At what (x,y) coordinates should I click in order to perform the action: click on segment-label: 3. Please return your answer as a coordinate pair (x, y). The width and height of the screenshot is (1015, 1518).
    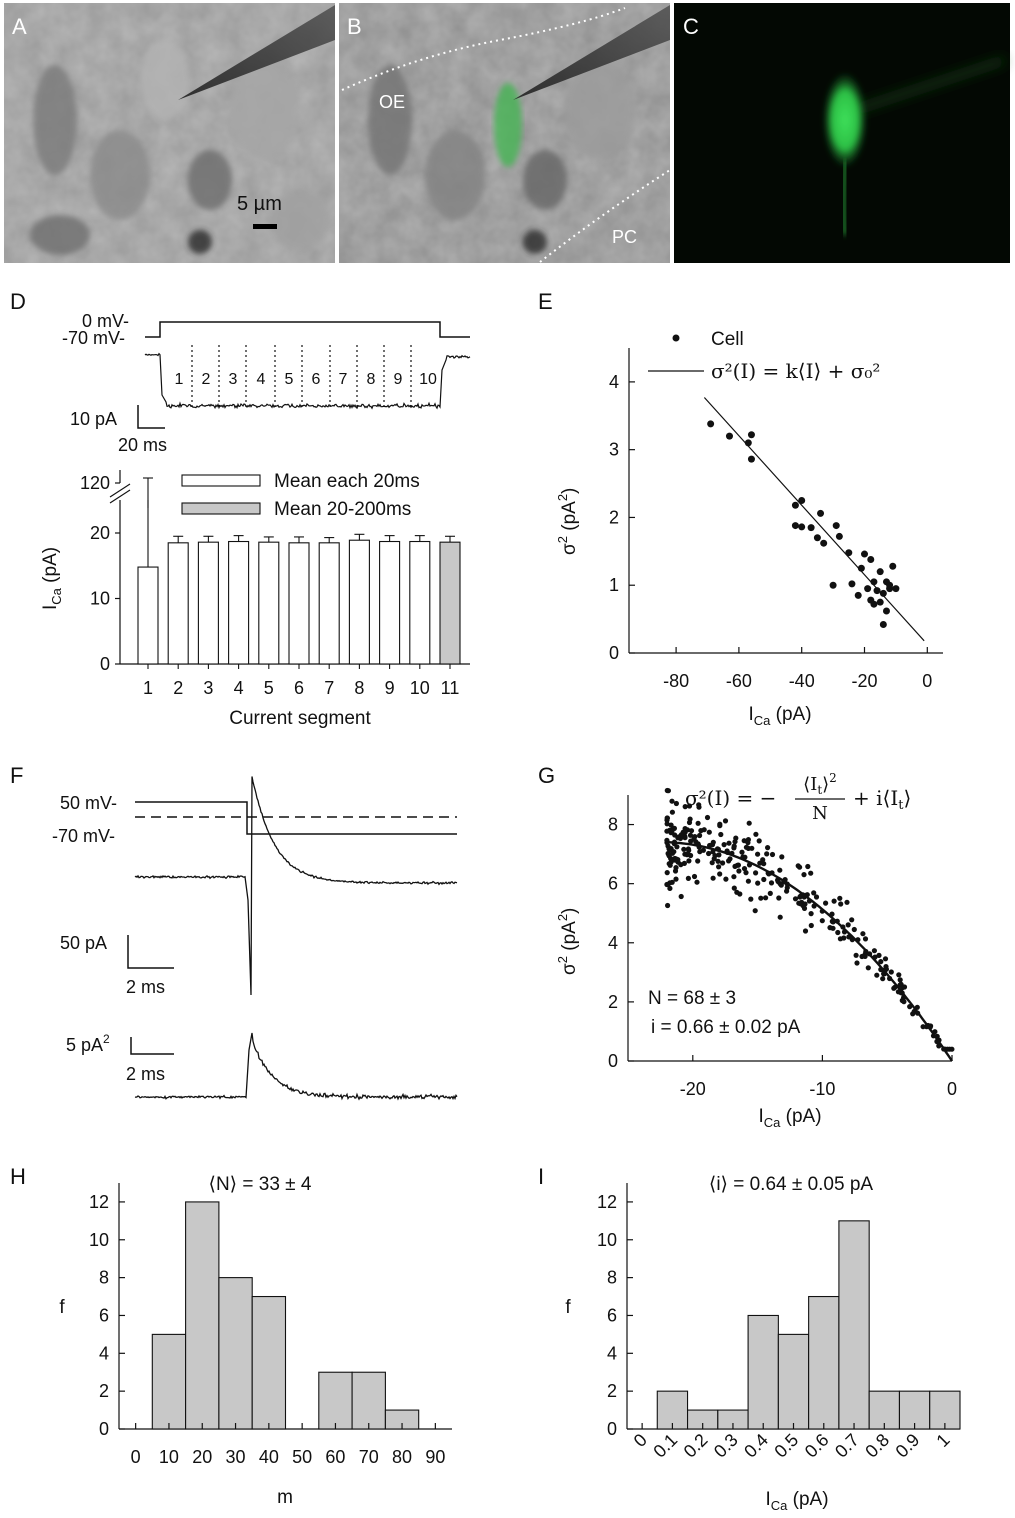
    Looking at the image, I should click on (233, 379).